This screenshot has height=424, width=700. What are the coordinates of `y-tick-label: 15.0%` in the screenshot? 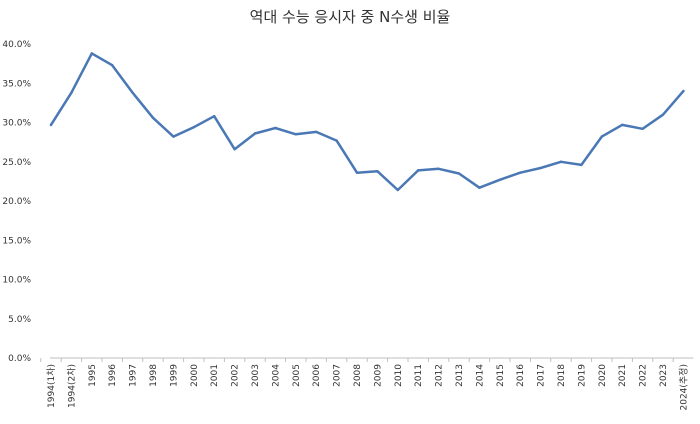 It's located at (16, 241).